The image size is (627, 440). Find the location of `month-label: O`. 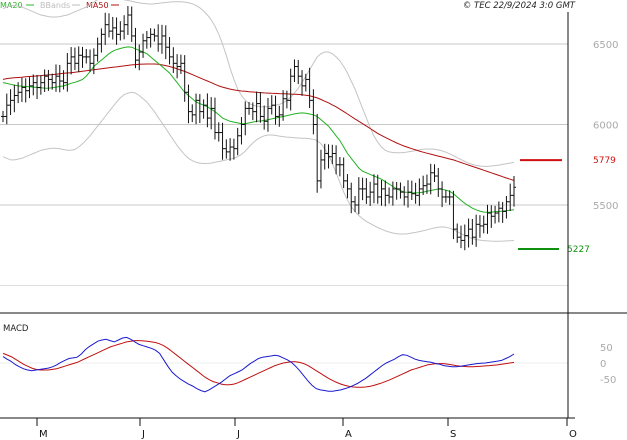

month-label: O is located at coordinates (573, 434).